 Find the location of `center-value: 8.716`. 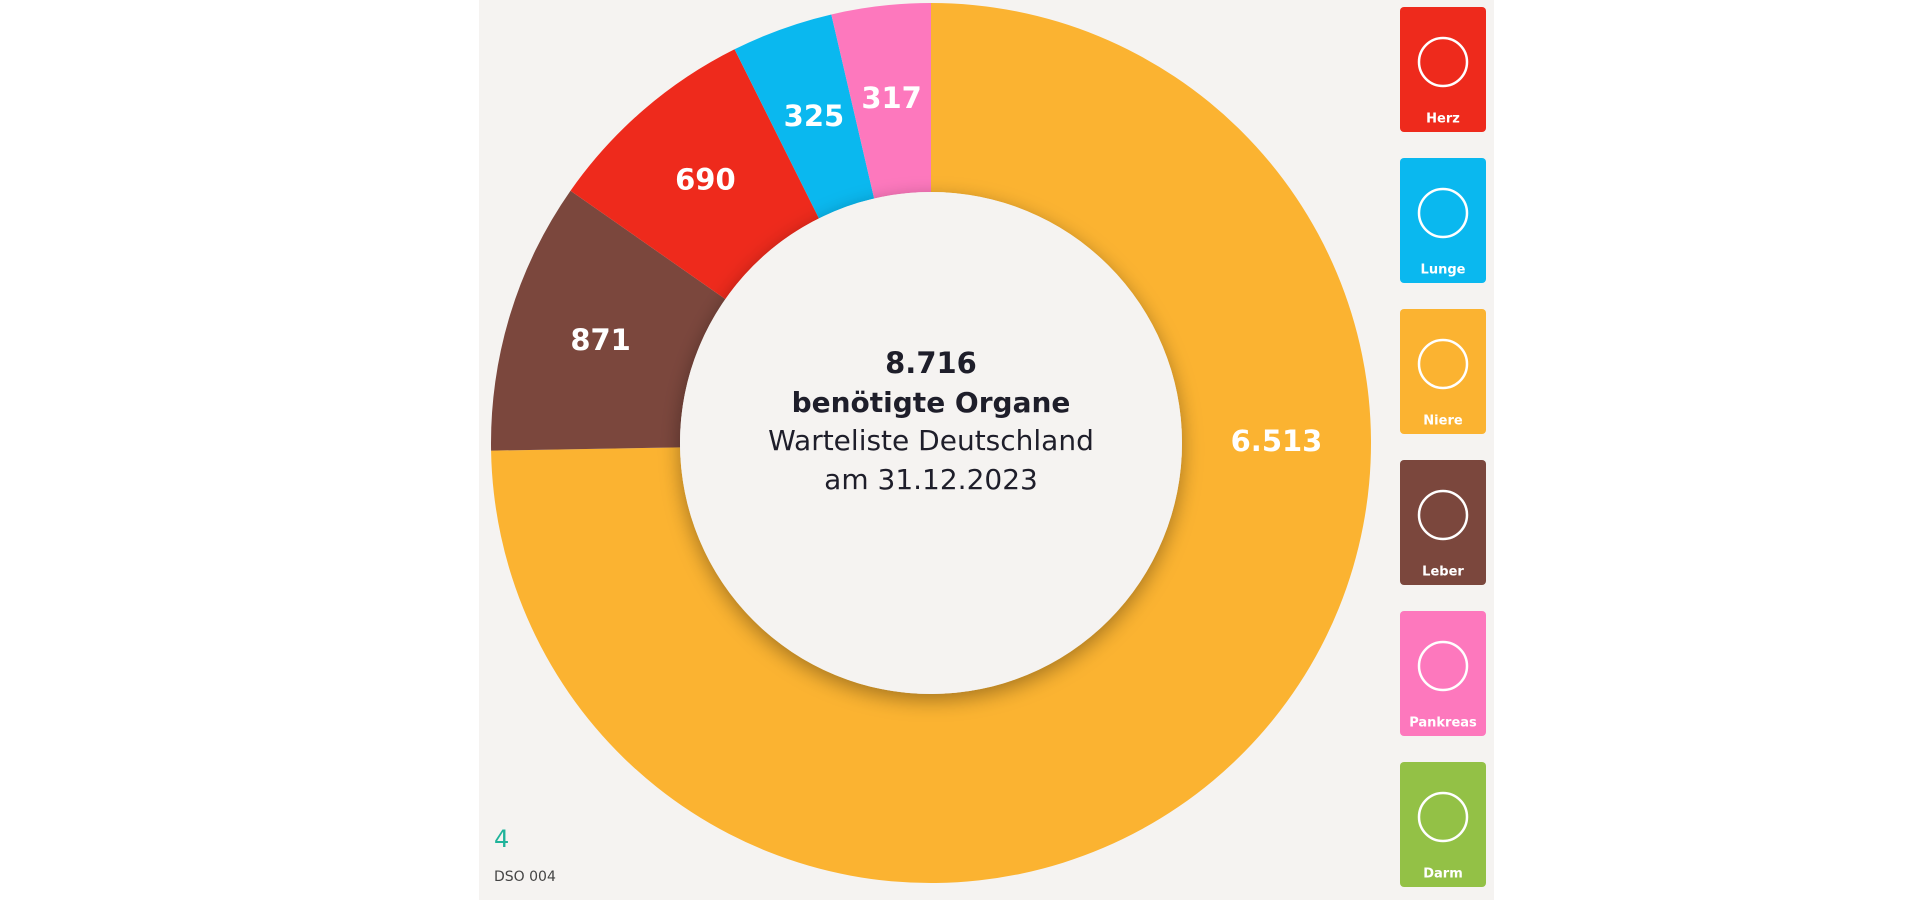

center-value: 8.716 is located at coordinates (931, 363).